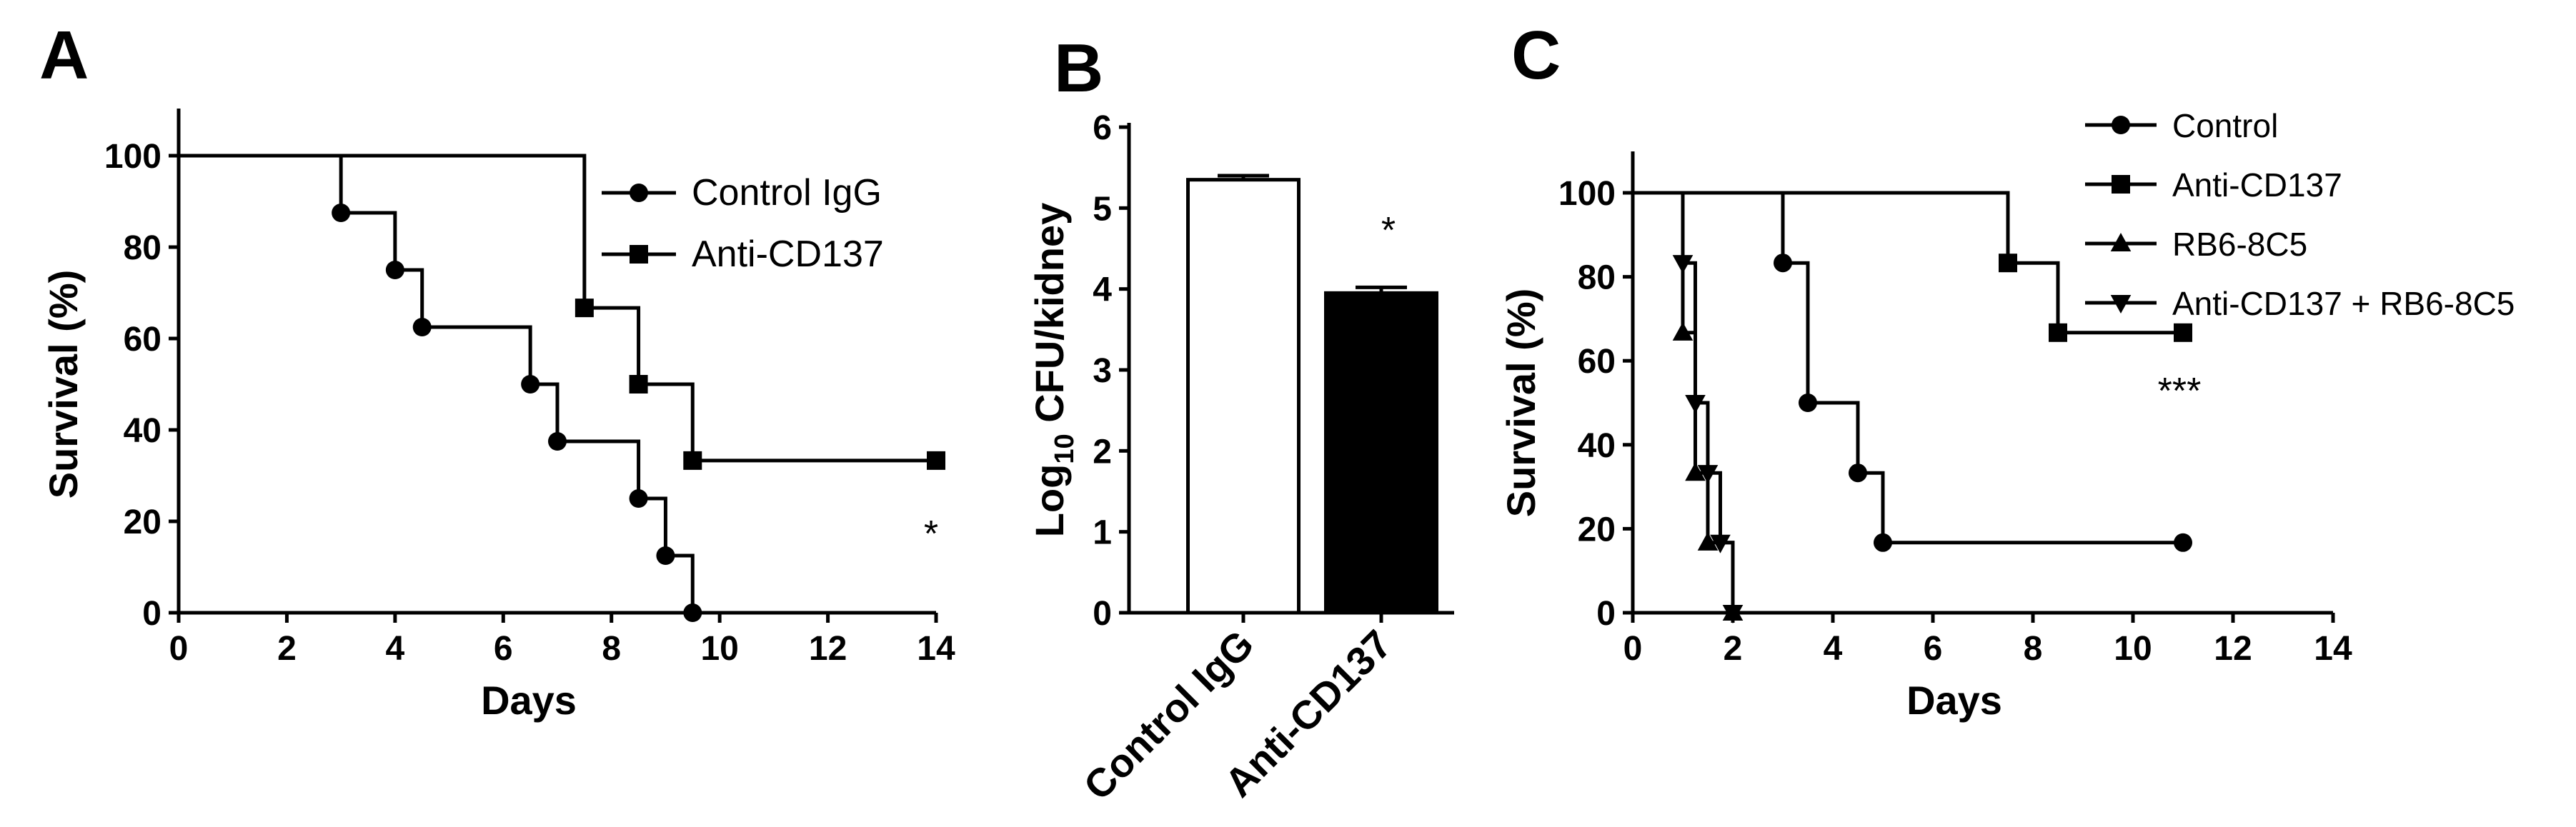 This screenshot has width=2576, height=827. Describe the element at coordinates (2180, 391) in the screenshot. I see `significance-label: ***` at that location.